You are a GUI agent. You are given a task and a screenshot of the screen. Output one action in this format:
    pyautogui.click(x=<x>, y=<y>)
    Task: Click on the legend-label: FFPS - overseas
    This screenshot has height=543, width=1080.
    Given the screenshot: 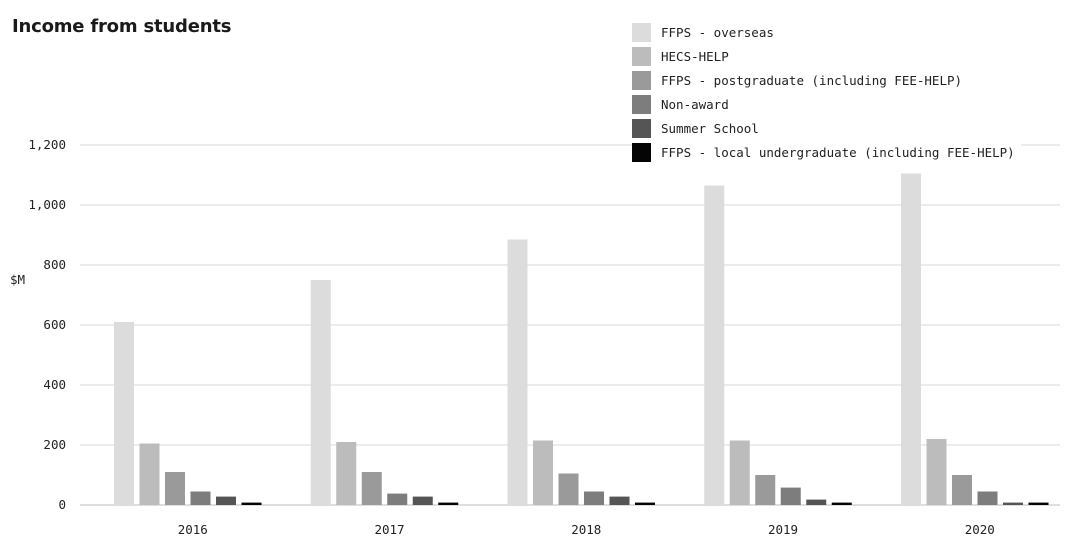 What is the action you would take?
    pyautogui.click(x=717, y=32)
    